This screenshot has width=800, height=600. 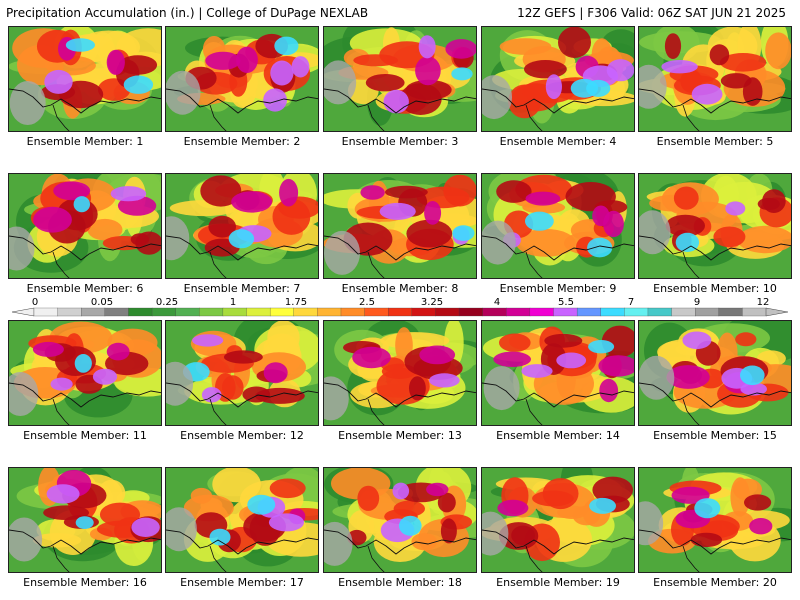 I want to click on ensemble-member-label: Ensemble Member: 8, so click(x=400, y=288).